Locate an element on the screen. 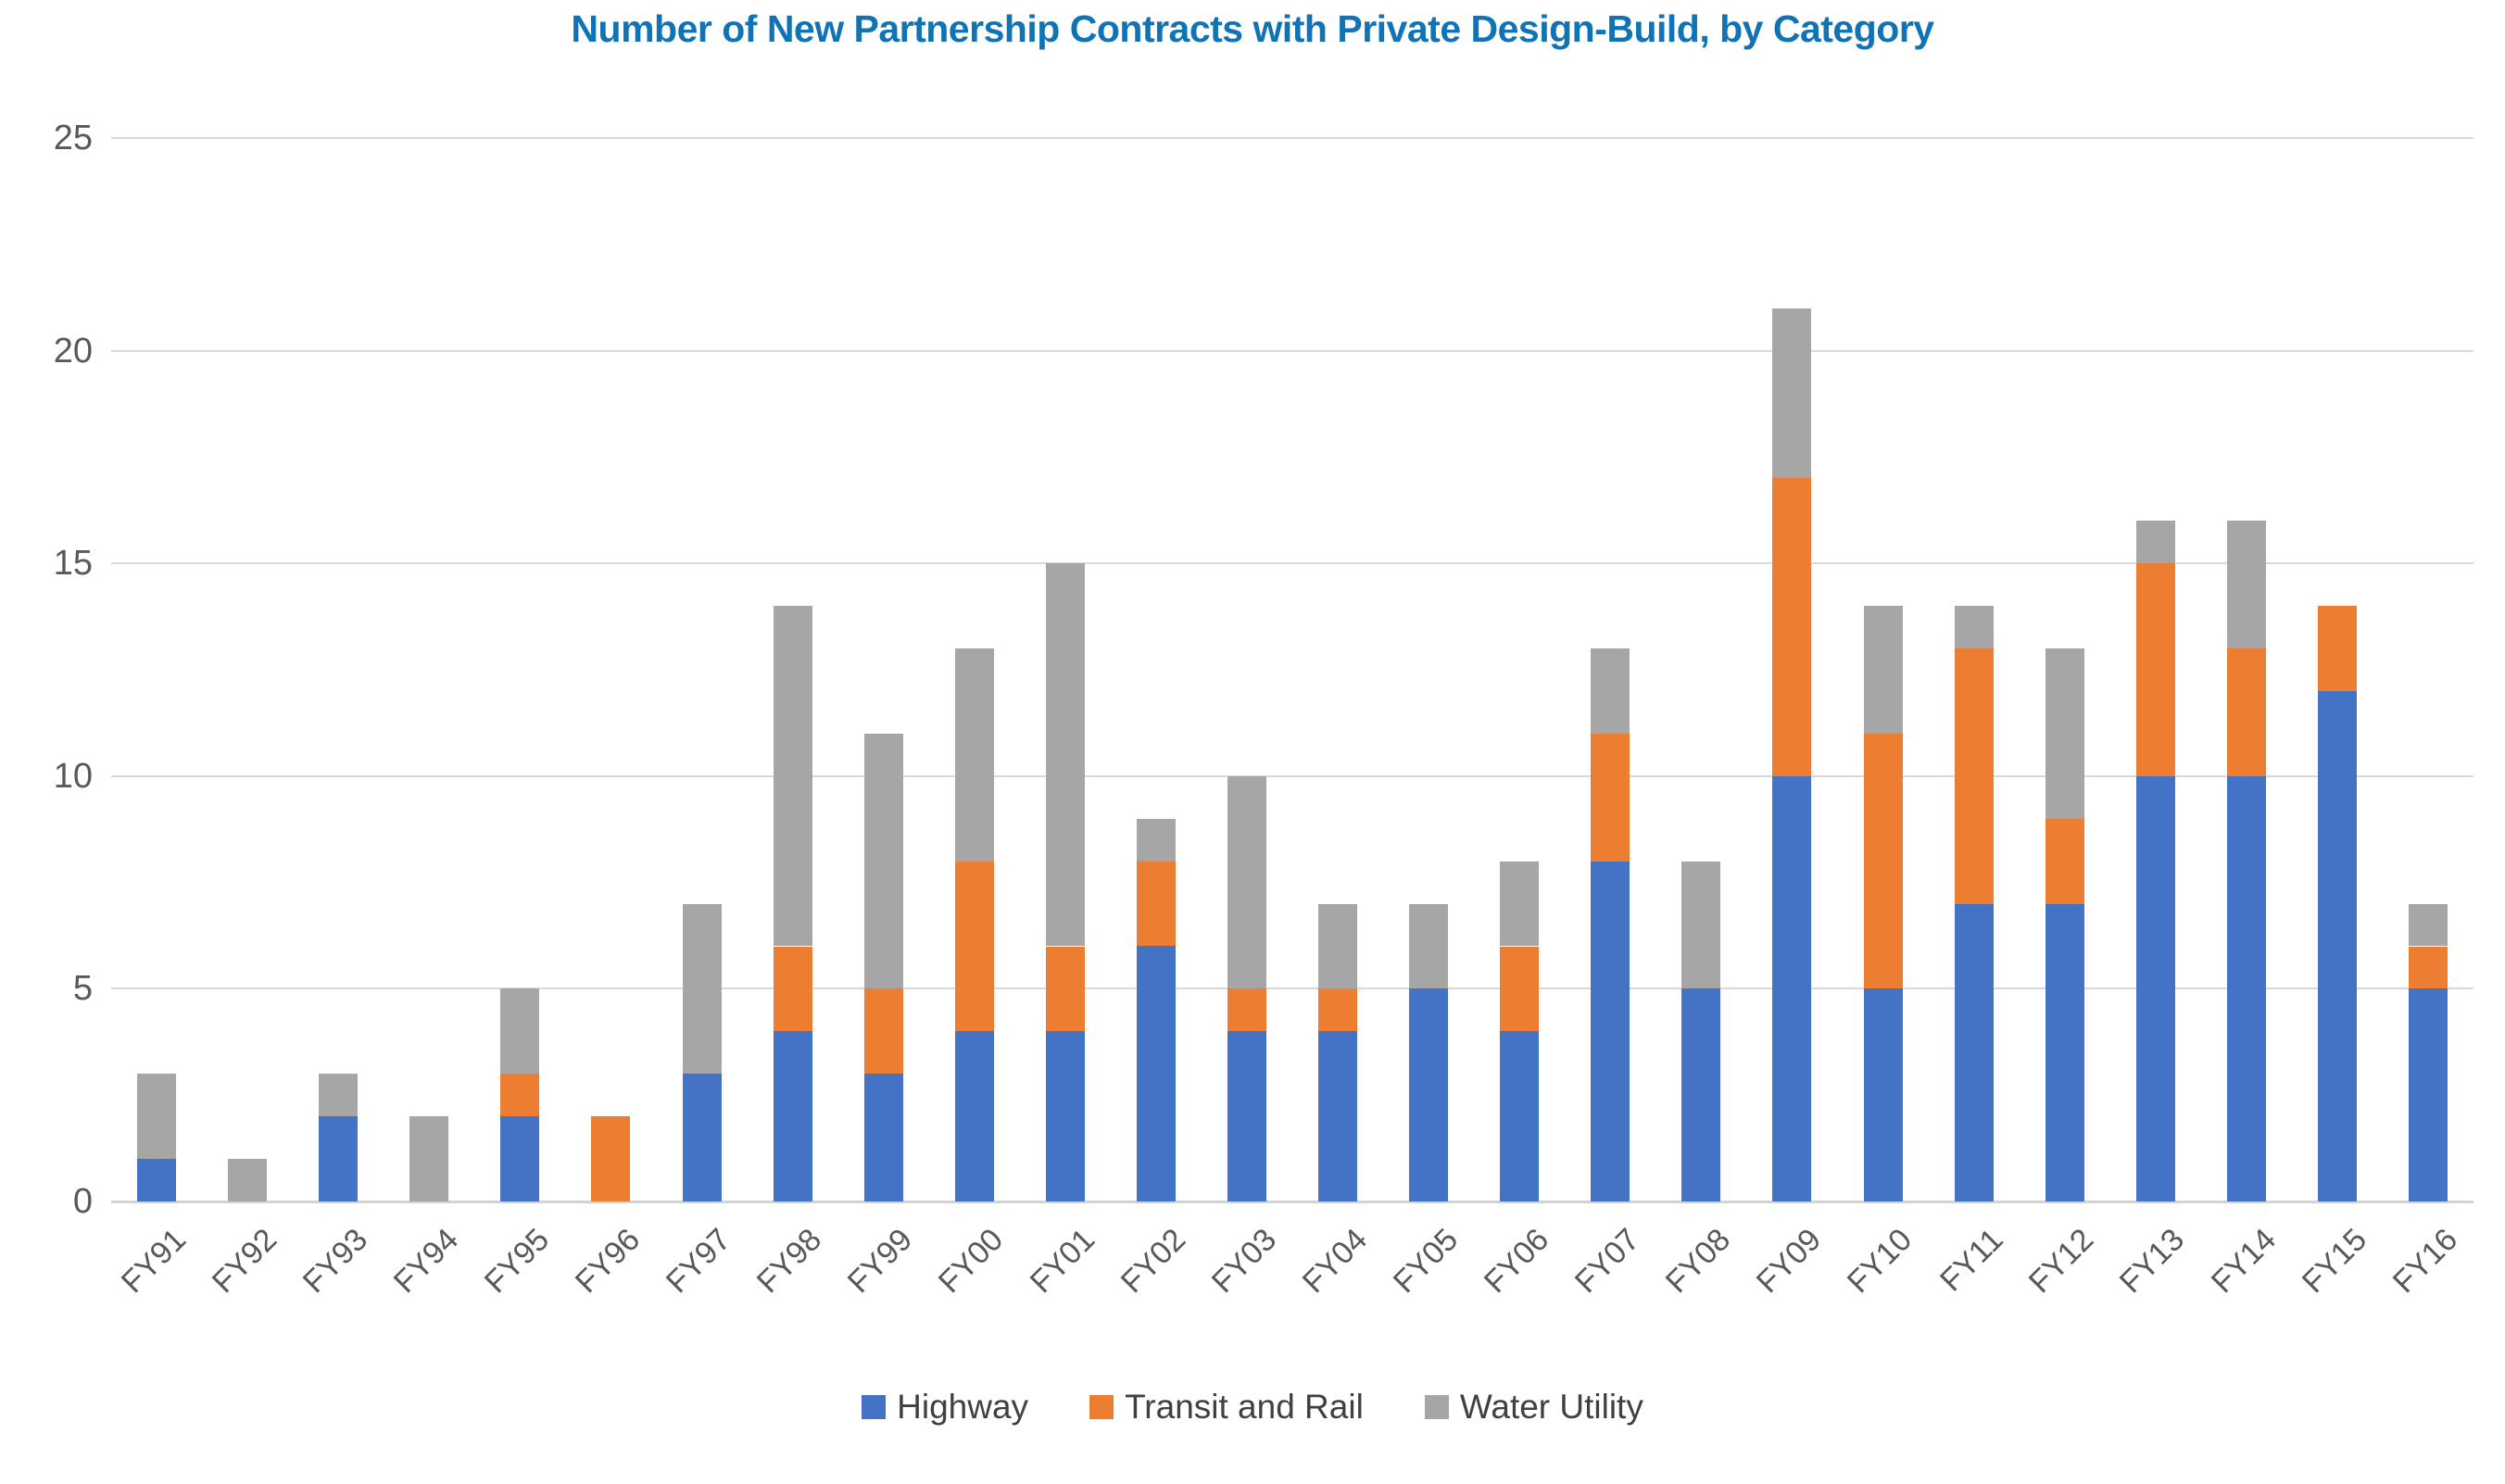  bar-segment-fy09-transit-and-rail is located at coordinates (1792, 627).